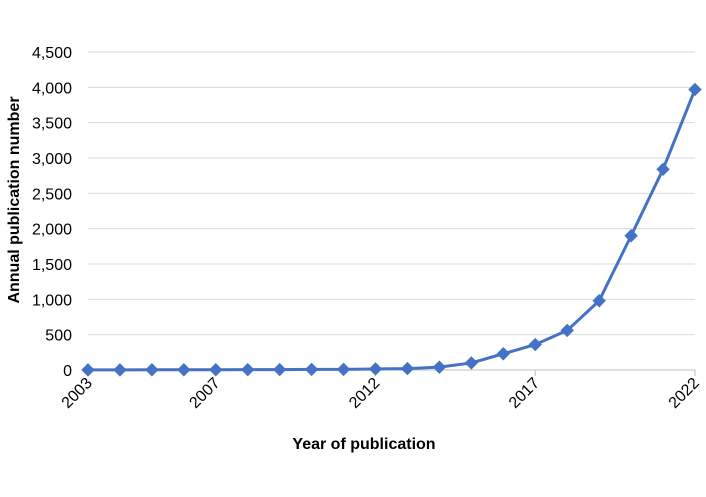 Image resolution: width=706 pixels, height=497 pixels. I want to click on y-tick-label: 3,000, so click(52, 159).